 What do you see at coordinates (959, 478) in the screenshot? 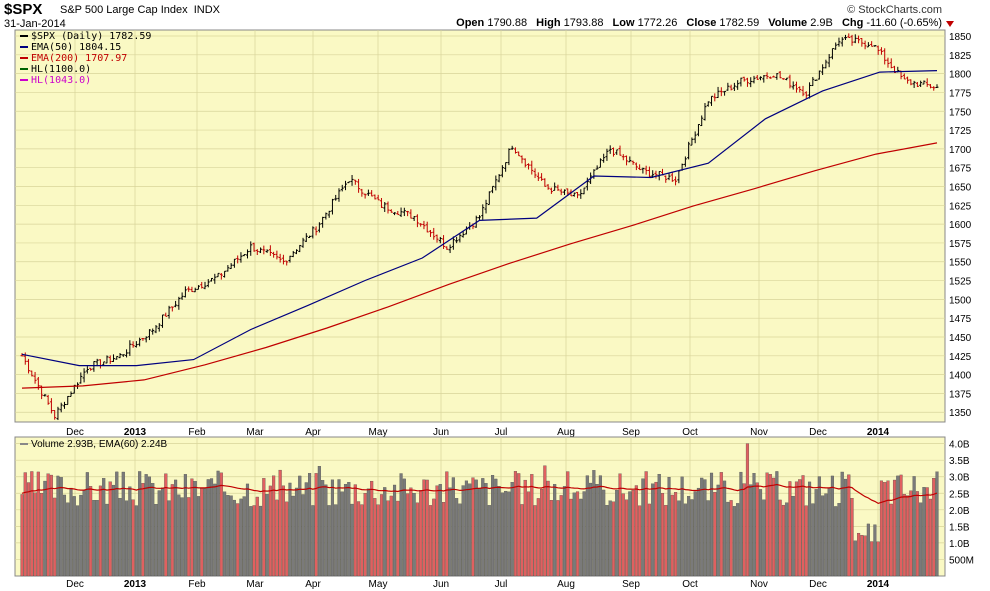
I see `y-tick-label: 3.0B` at bounding box center [959, 478].